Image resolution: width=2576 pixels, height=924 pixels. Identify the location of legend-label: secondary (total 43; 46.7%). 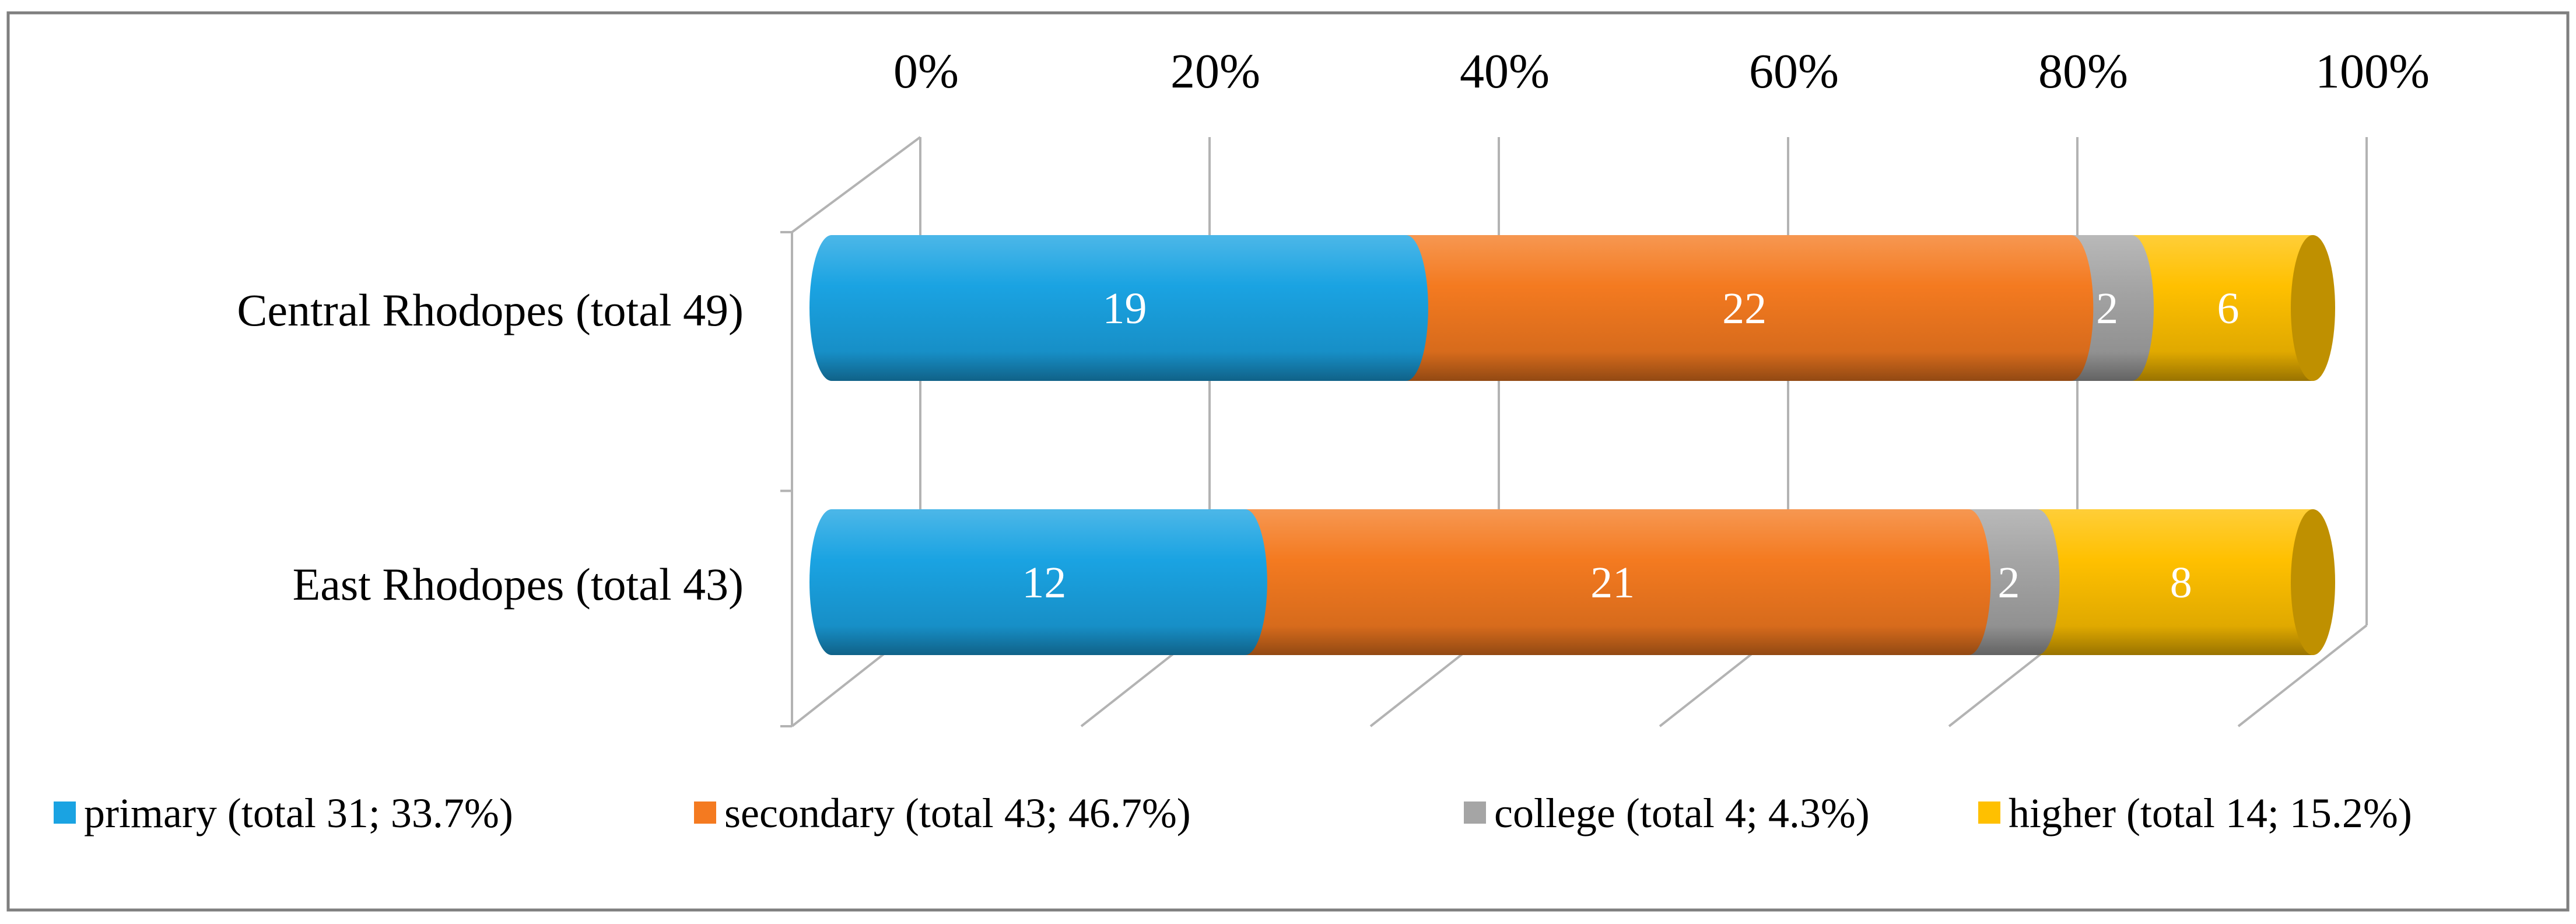
(957, 813).